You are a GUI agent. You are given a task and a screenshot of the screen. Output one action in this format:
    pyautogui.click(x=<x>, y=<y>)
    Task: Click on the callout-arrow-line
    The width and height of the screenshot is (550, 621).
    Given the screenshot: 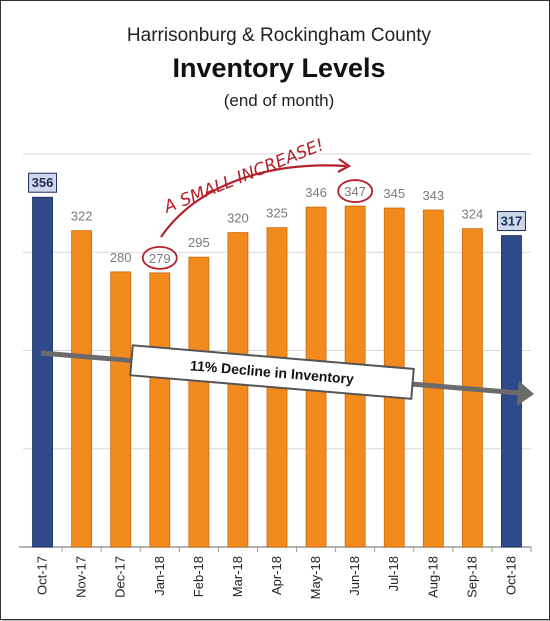 What is the action you would take?
    pyautogui.click(x=253, y=201)
    